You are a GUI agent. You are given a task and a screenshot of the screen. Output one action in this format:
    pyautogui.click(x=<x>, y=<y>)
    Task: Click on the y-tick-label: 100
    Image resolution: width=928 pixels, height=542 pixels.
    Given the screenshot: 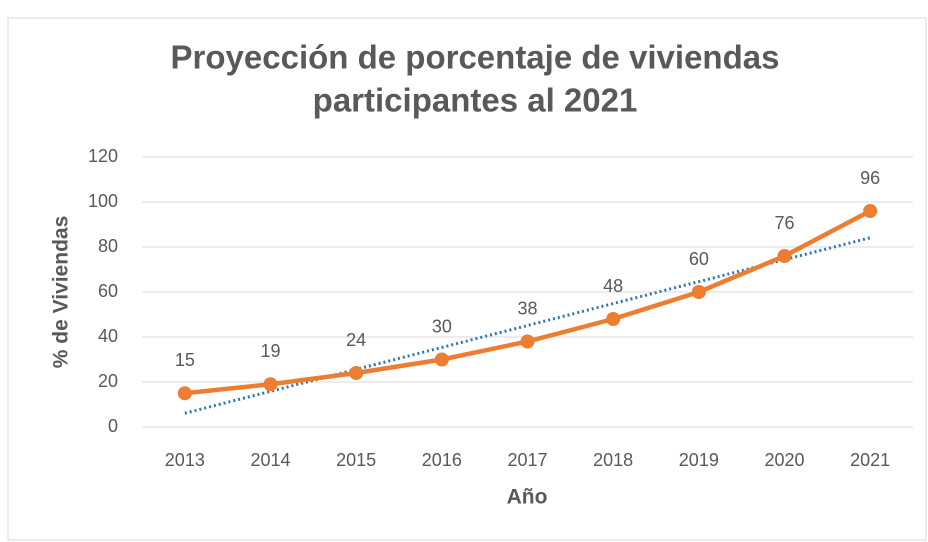 What is the action you would take?
    pyautogui.click(x=103, y=201)
    